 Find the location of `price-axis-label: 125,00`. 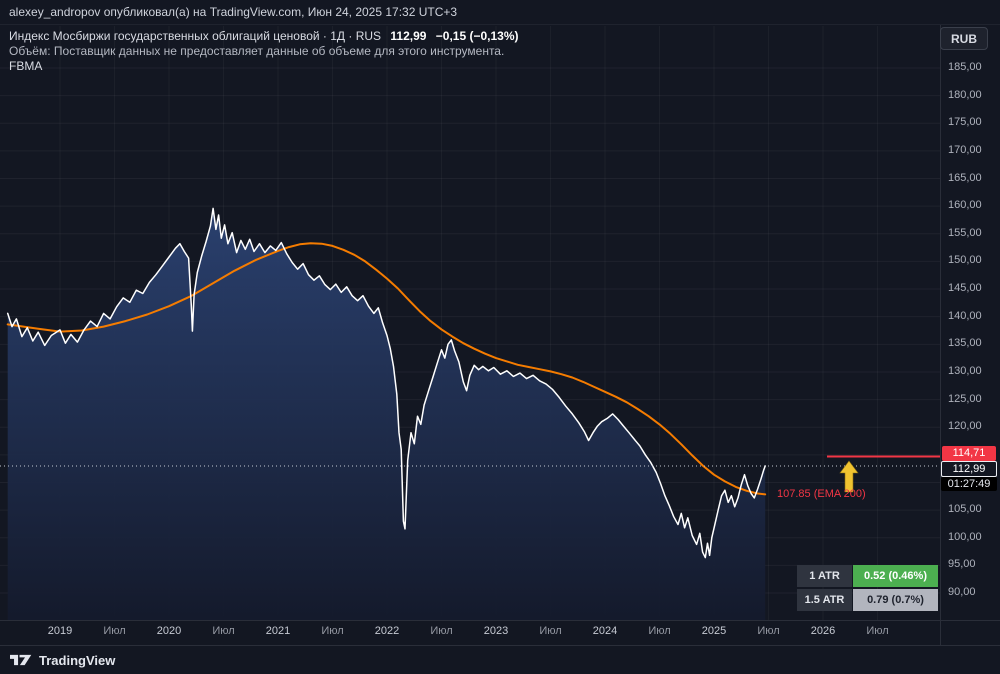

price-axis-label: 125,00 is located at coordinates (965, 398).